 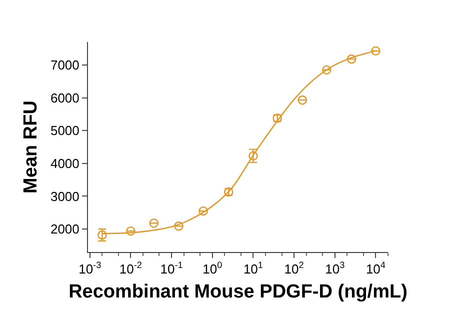 What do you see at coordinates (130, 268) in the screenshot?
I see `x-tick-label: 10$^{-2}$` at bounding box center [130, 268].